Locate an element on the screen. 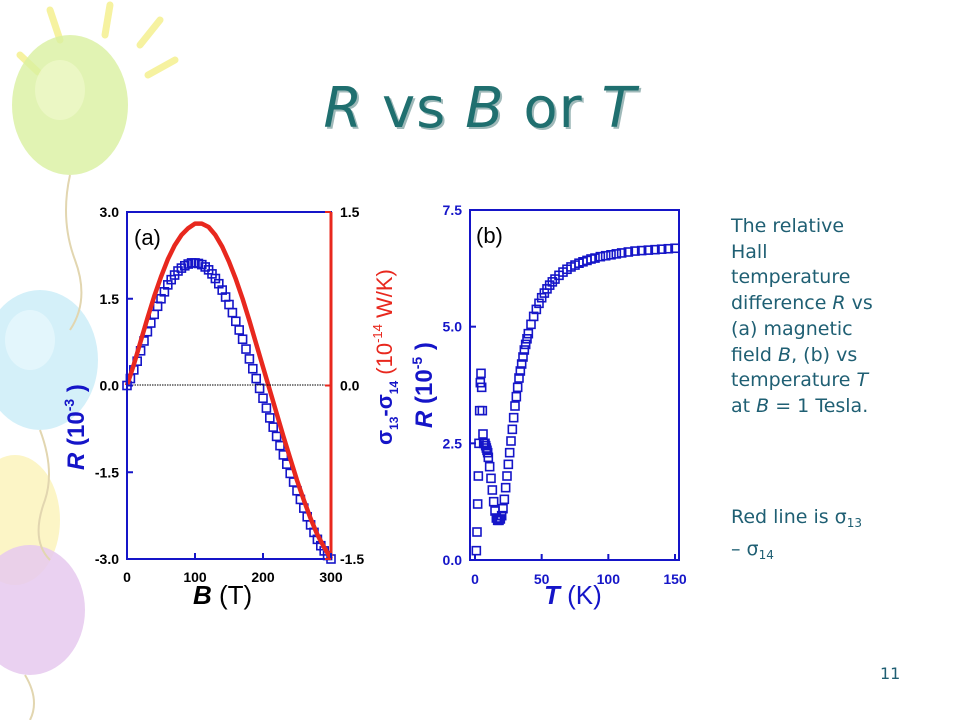  chart-a-xtick-label: 300 is located at coordinates (331, 577).